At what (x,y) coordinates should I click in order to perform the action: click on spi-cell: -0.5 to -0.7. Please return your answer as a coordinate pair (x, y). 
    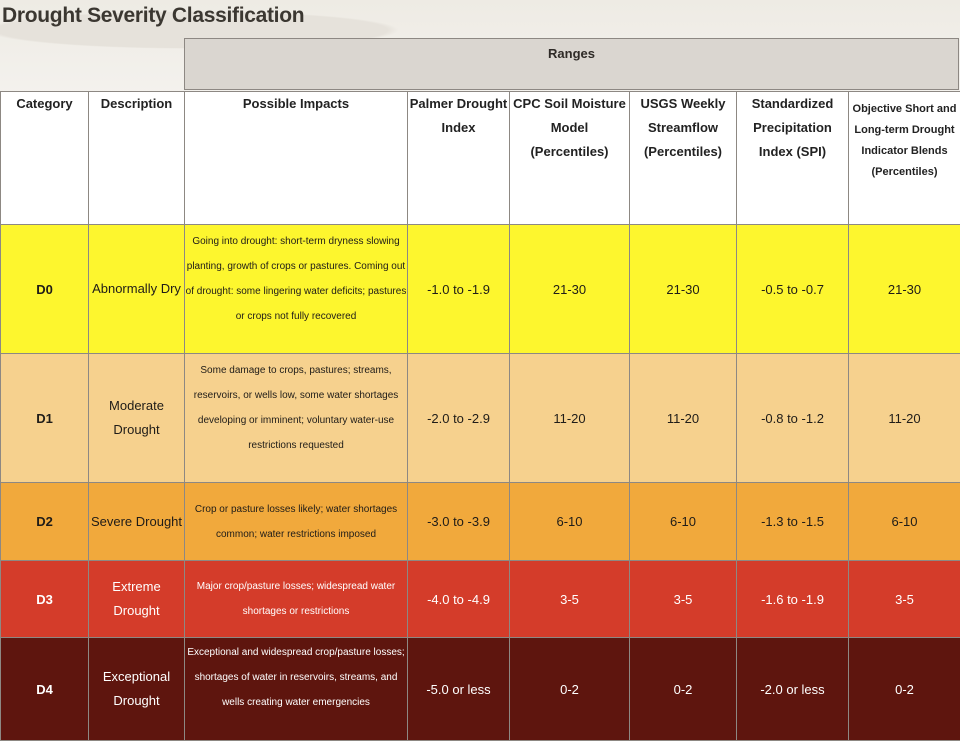
    Looking at the image, I should click on (793, 289).